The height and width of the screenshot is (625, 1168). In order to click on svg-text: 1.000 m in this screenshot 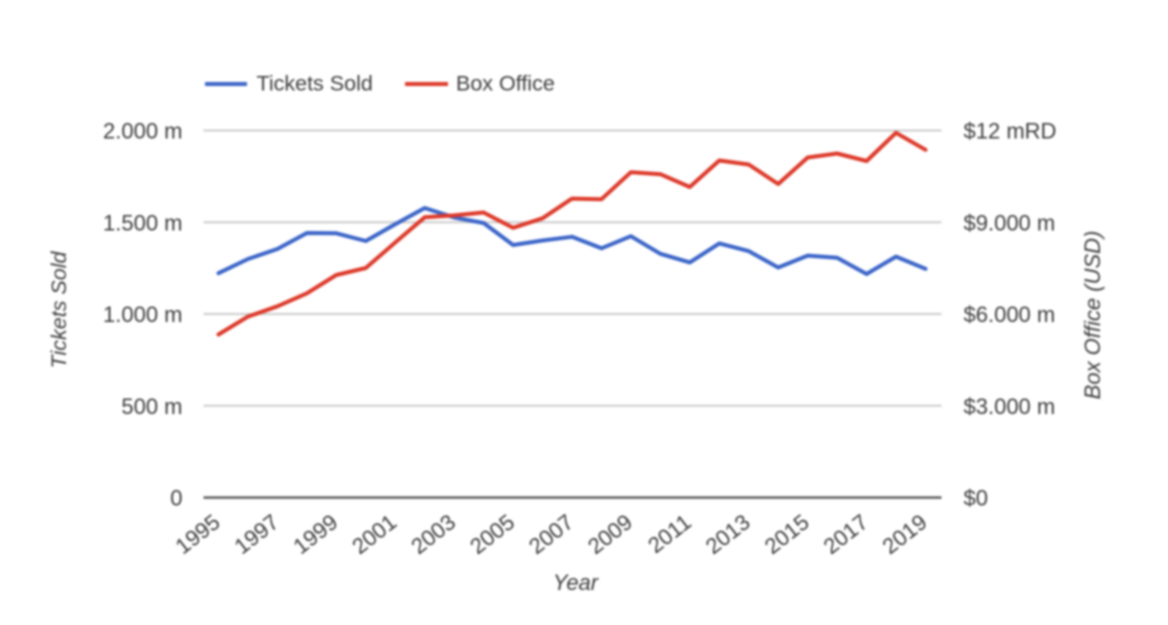, I will do `click(143, 314)`.